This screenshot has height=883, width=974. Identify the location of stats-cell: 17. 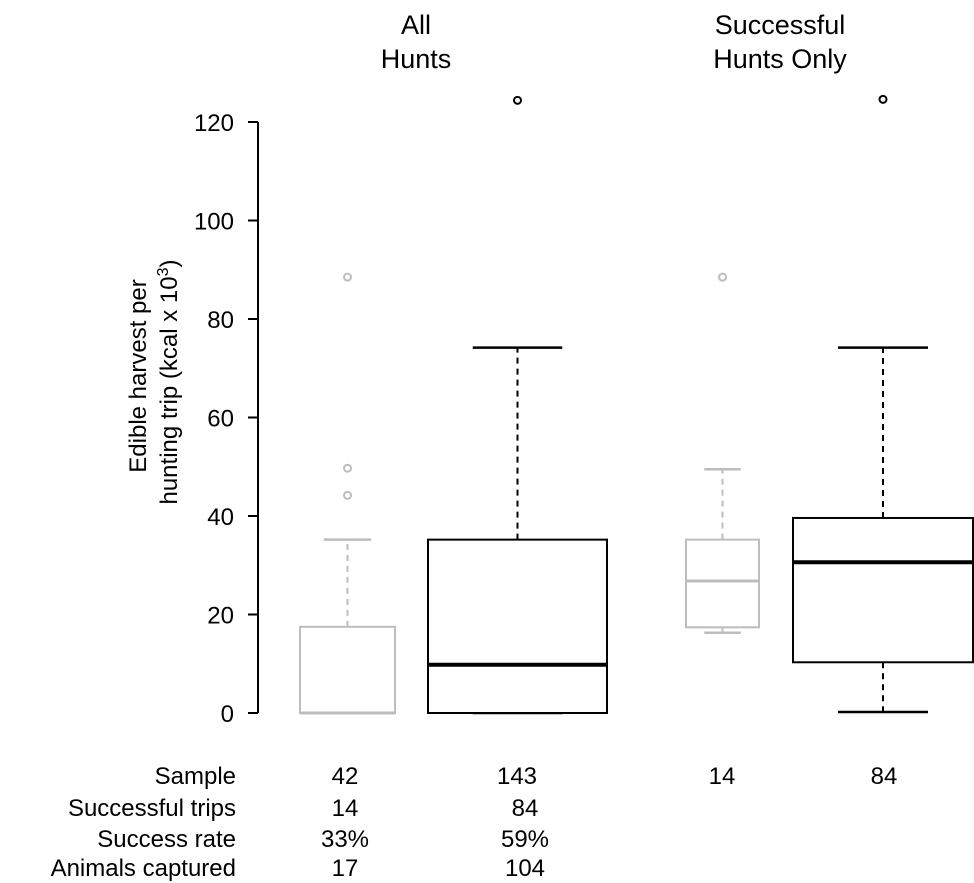
(345, 868).